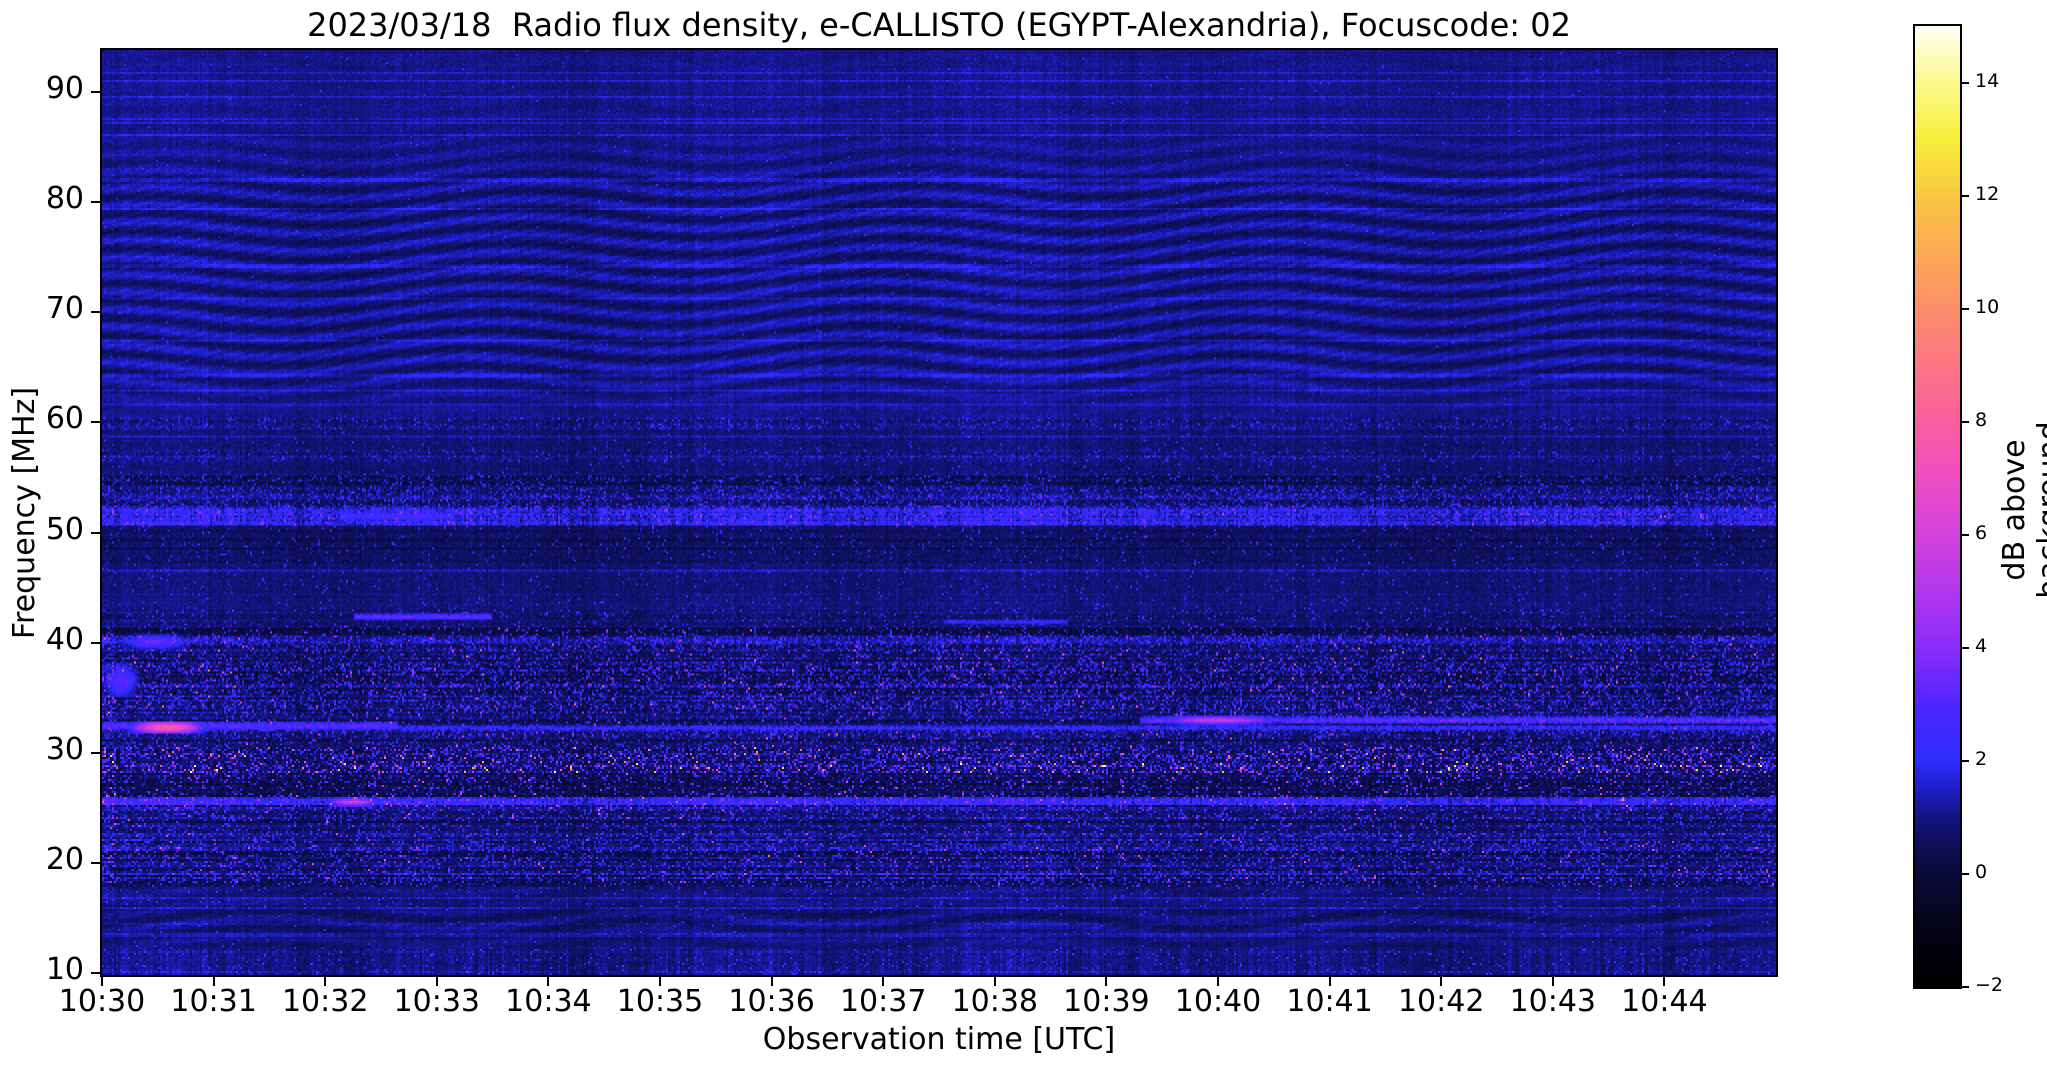  I want to click on x-tick-label: 10:33, so click(437, 1001).